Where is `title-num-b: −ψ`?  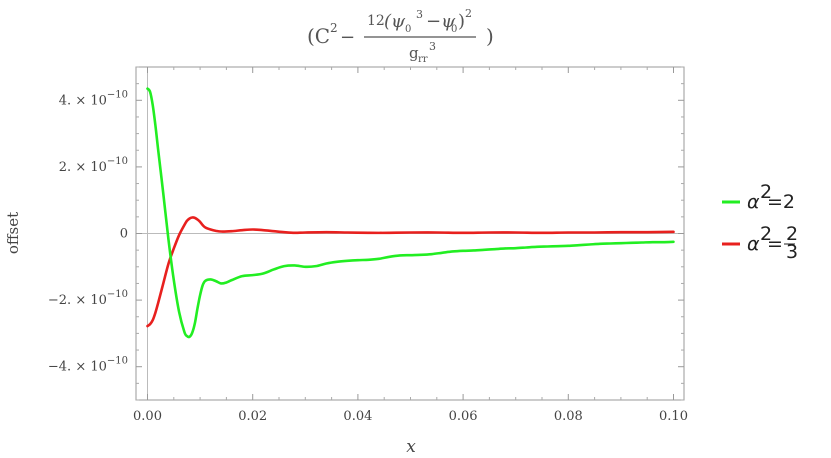 title-num-b: −ψ is located at coordinates (441, 21).